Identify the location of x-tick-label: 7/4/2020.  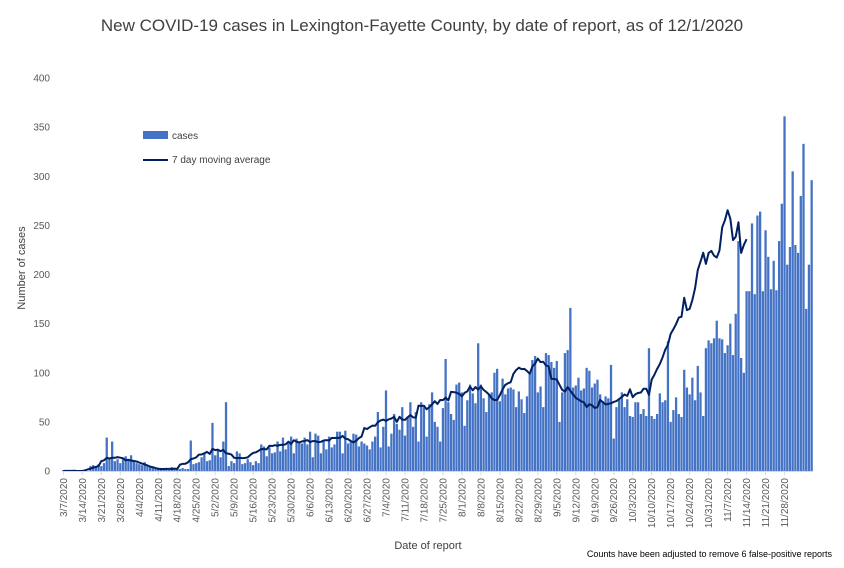
(386, 497).